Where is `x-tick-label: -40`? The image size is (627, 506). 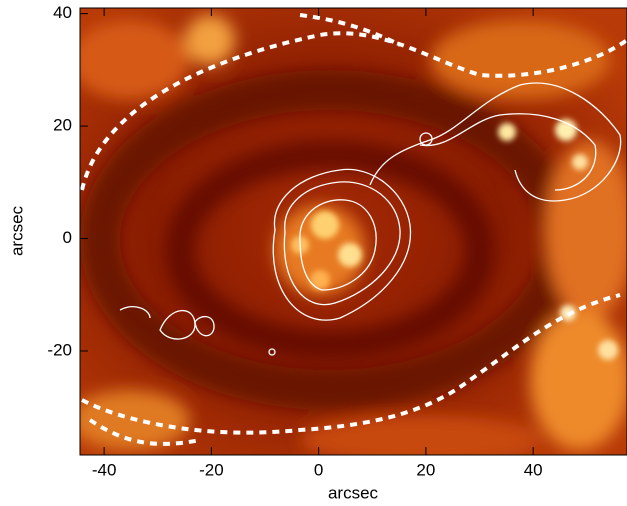 x-tick-label: -40 is located at coordinates (104, 469).